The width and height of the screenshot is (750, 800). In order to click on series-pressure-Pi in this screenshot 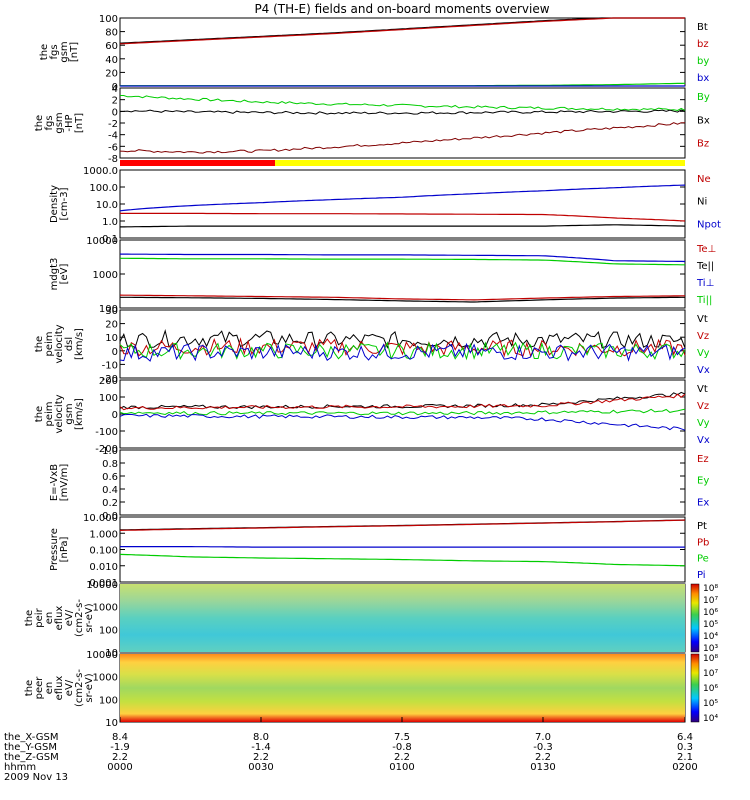, I will do `click(402, 560)`.